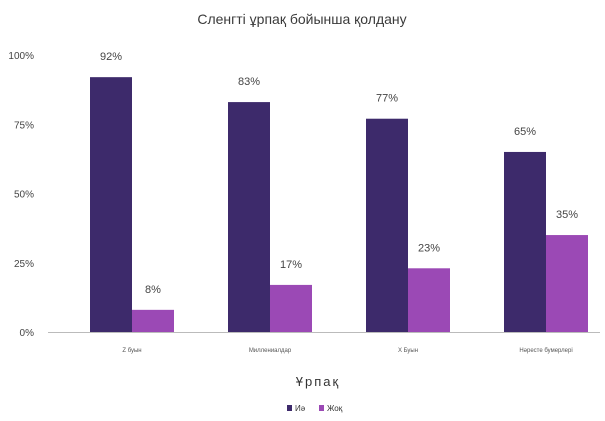  What do you see at coordinates (131, 351) in the screenshot?
I see `x-tick-label: Z буын` at bounding box center [131, 351].